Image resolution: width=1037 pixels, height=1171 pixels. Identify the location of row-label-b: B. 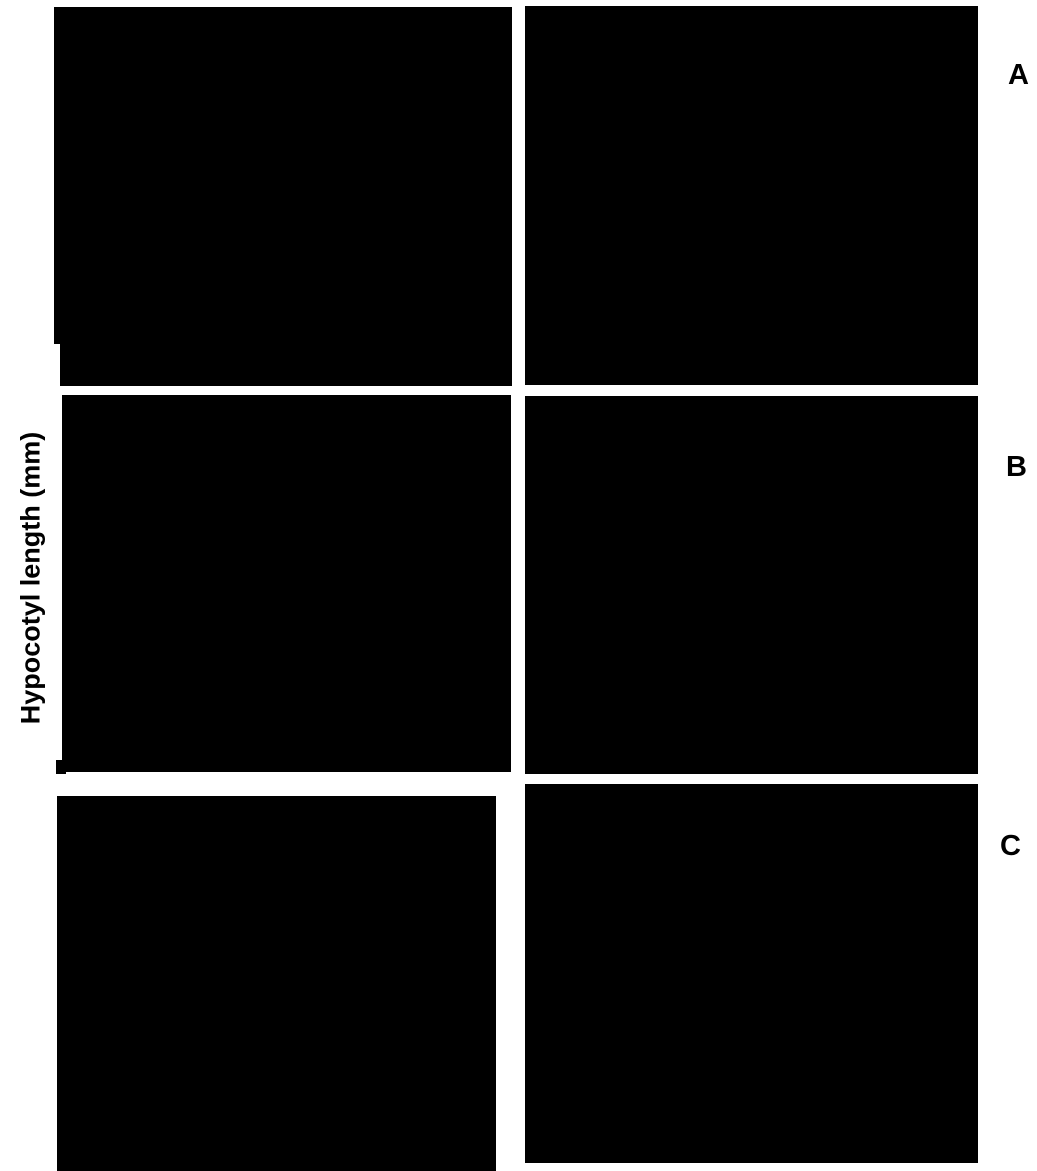
(1016, 467).